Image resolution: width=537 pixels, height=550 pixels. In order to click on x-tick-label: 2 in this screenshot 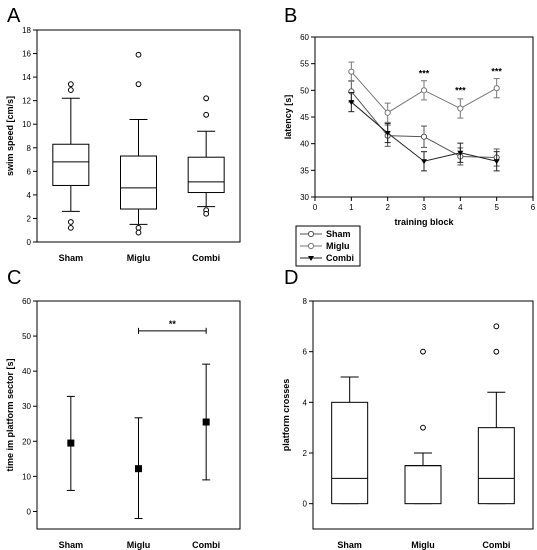, I will do `click(387, 207)`.